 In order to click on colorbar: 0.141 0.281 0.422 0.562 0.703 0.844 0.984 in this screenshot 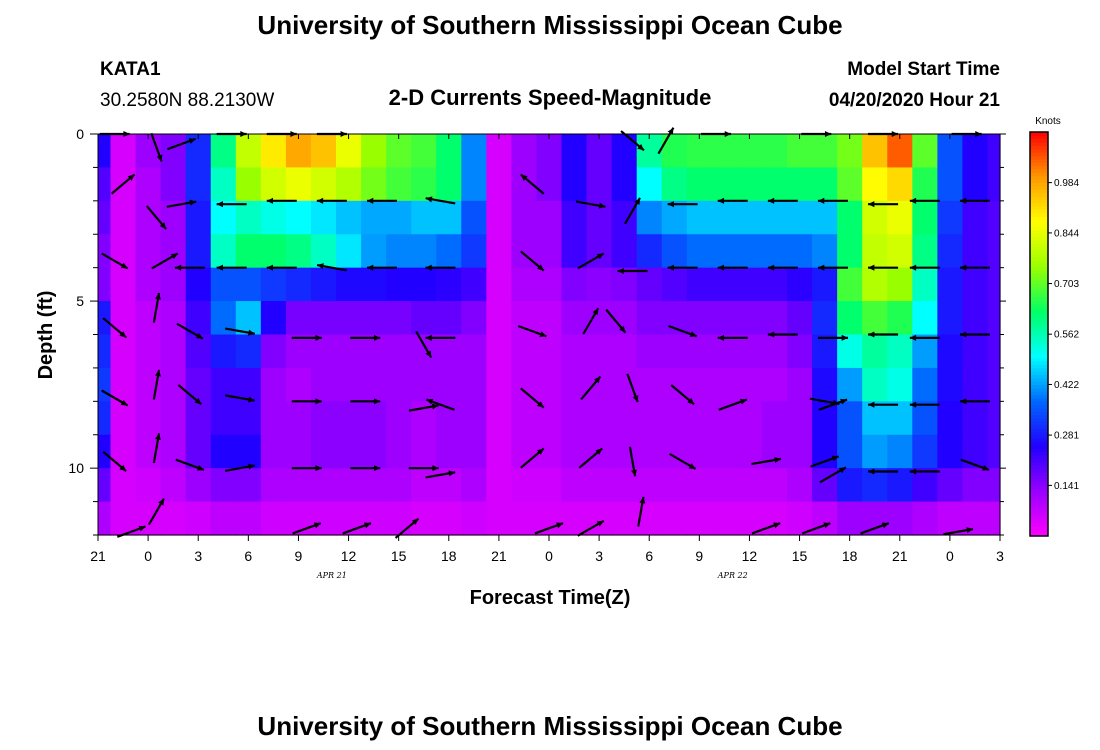, I will do `click(1054, 334)`.